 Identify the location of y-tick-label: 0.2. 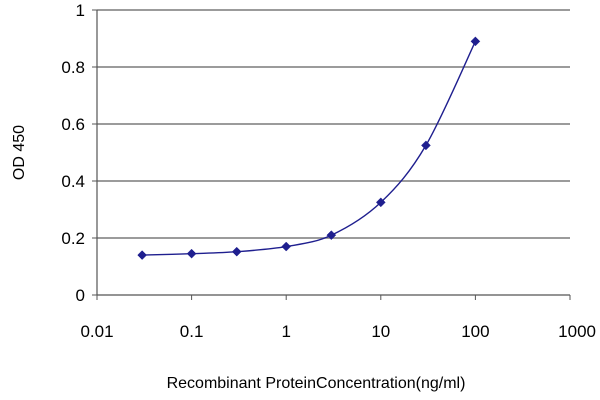
(73, 238).